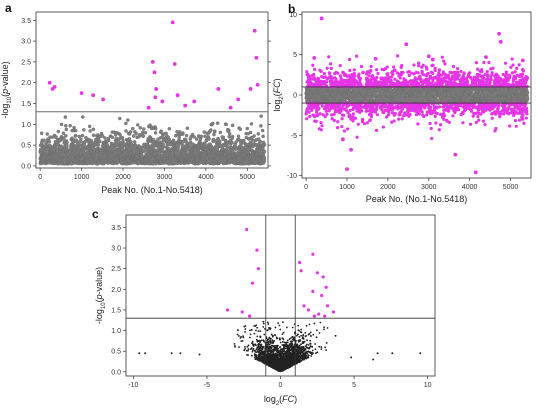 The height and width of the screenshot is (416, 550). What do you see at coordinates (26, 21) in the screenshot?
I see `y-tick-label: 3.5` at bounding box center [26, 21].